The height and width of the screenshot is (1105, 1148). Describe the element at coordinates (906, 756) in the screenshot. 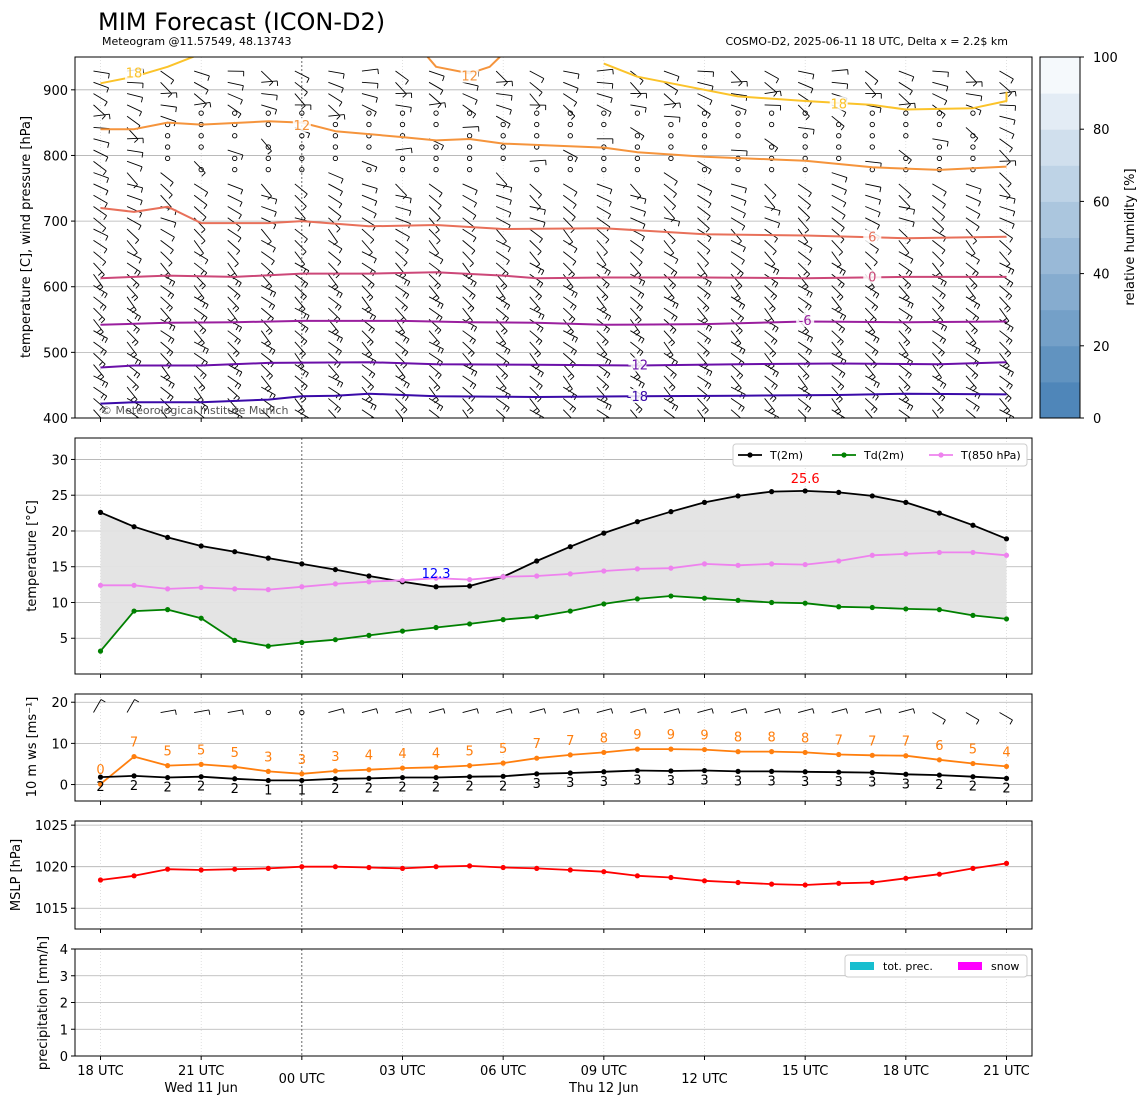

I see `wind-point-gust` at that location.